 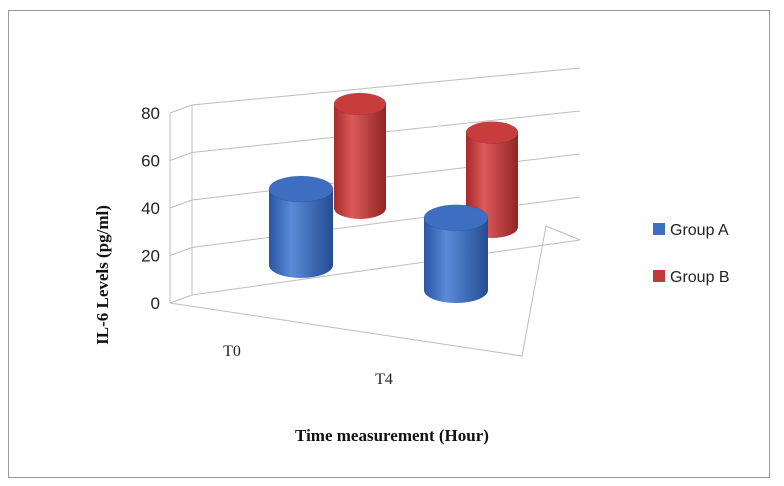 What do you see at coordinates (360, 155) in the screenshot?
I see `bar-group-b-t0` at bounding box center [360, 155].